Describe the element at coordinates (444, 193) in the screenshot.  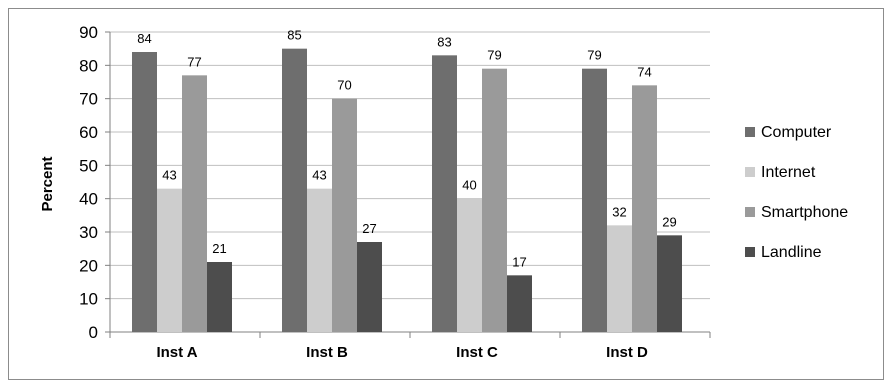
I see `bar-computer-inst-c` at that location.